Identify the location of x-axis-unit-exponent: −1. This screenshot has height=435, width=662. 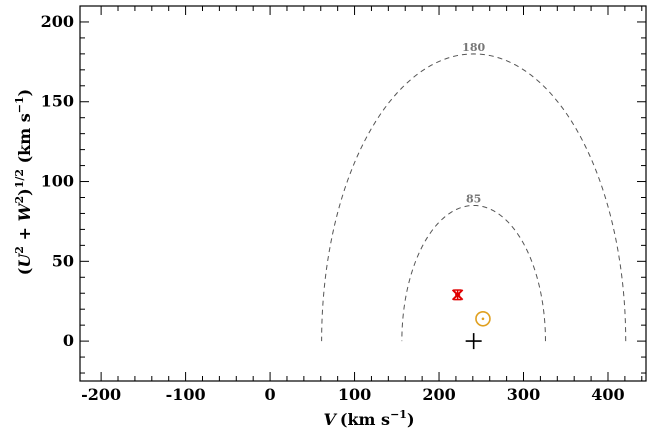
(398, 414).